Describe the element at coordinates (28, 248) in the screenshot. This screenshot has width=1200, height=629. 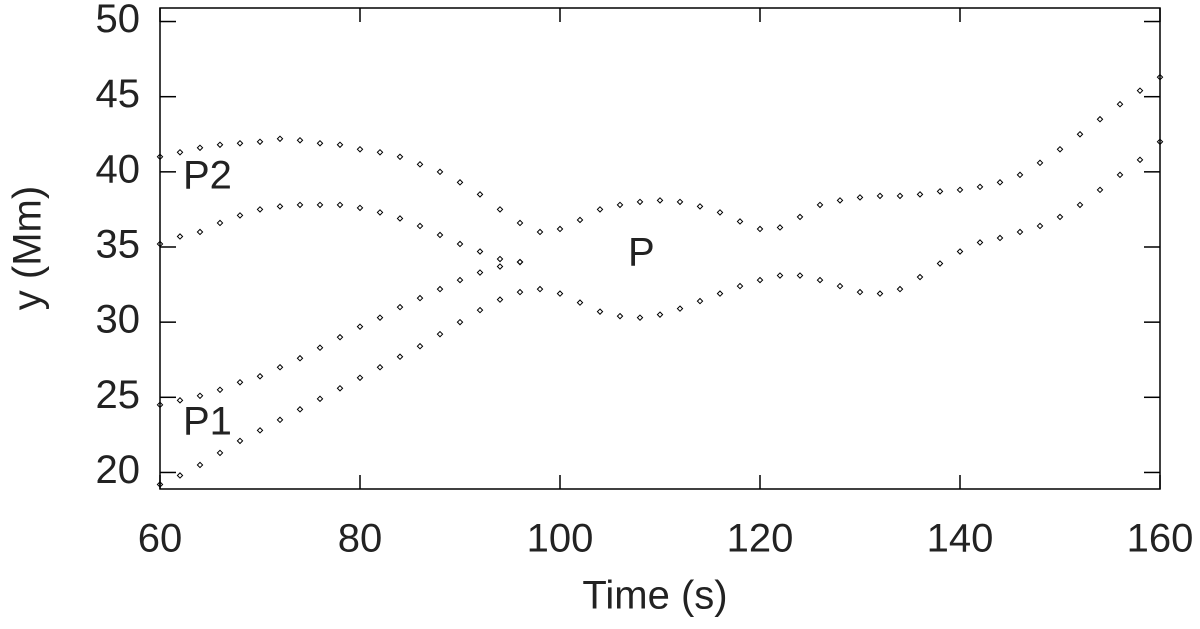
I see `y-axis-label: y (Mm)` at that location.